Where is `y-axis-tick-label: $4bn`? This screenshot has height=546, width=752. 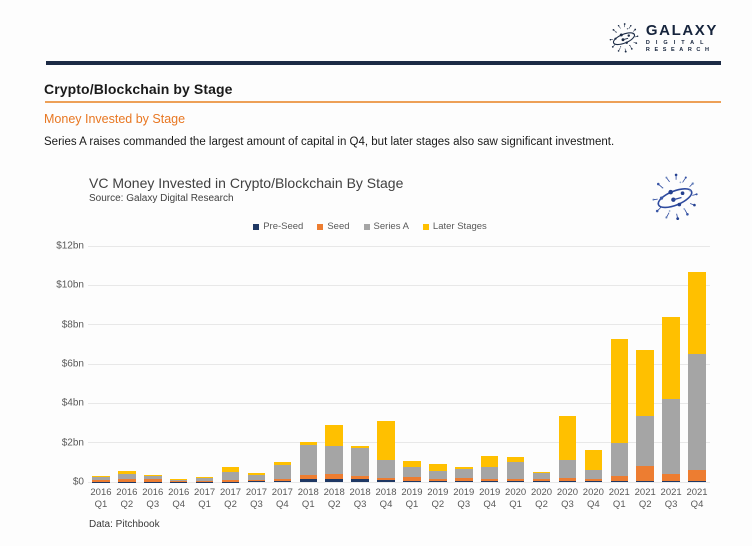 y-axis-tick-label: $4bn is located at coordinates (72, 403).